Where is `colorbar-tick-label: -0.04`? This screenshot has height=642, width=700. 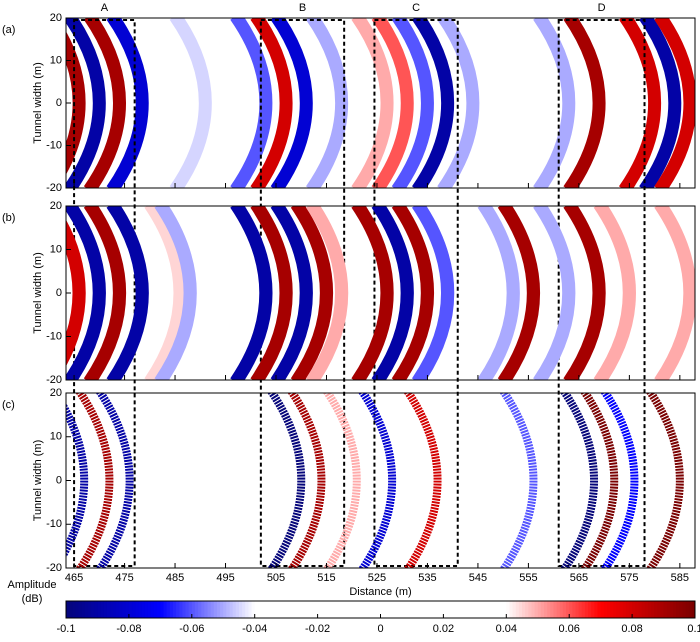 colorbar-tick-label: -0.04 is located at coordinates (254, 629).